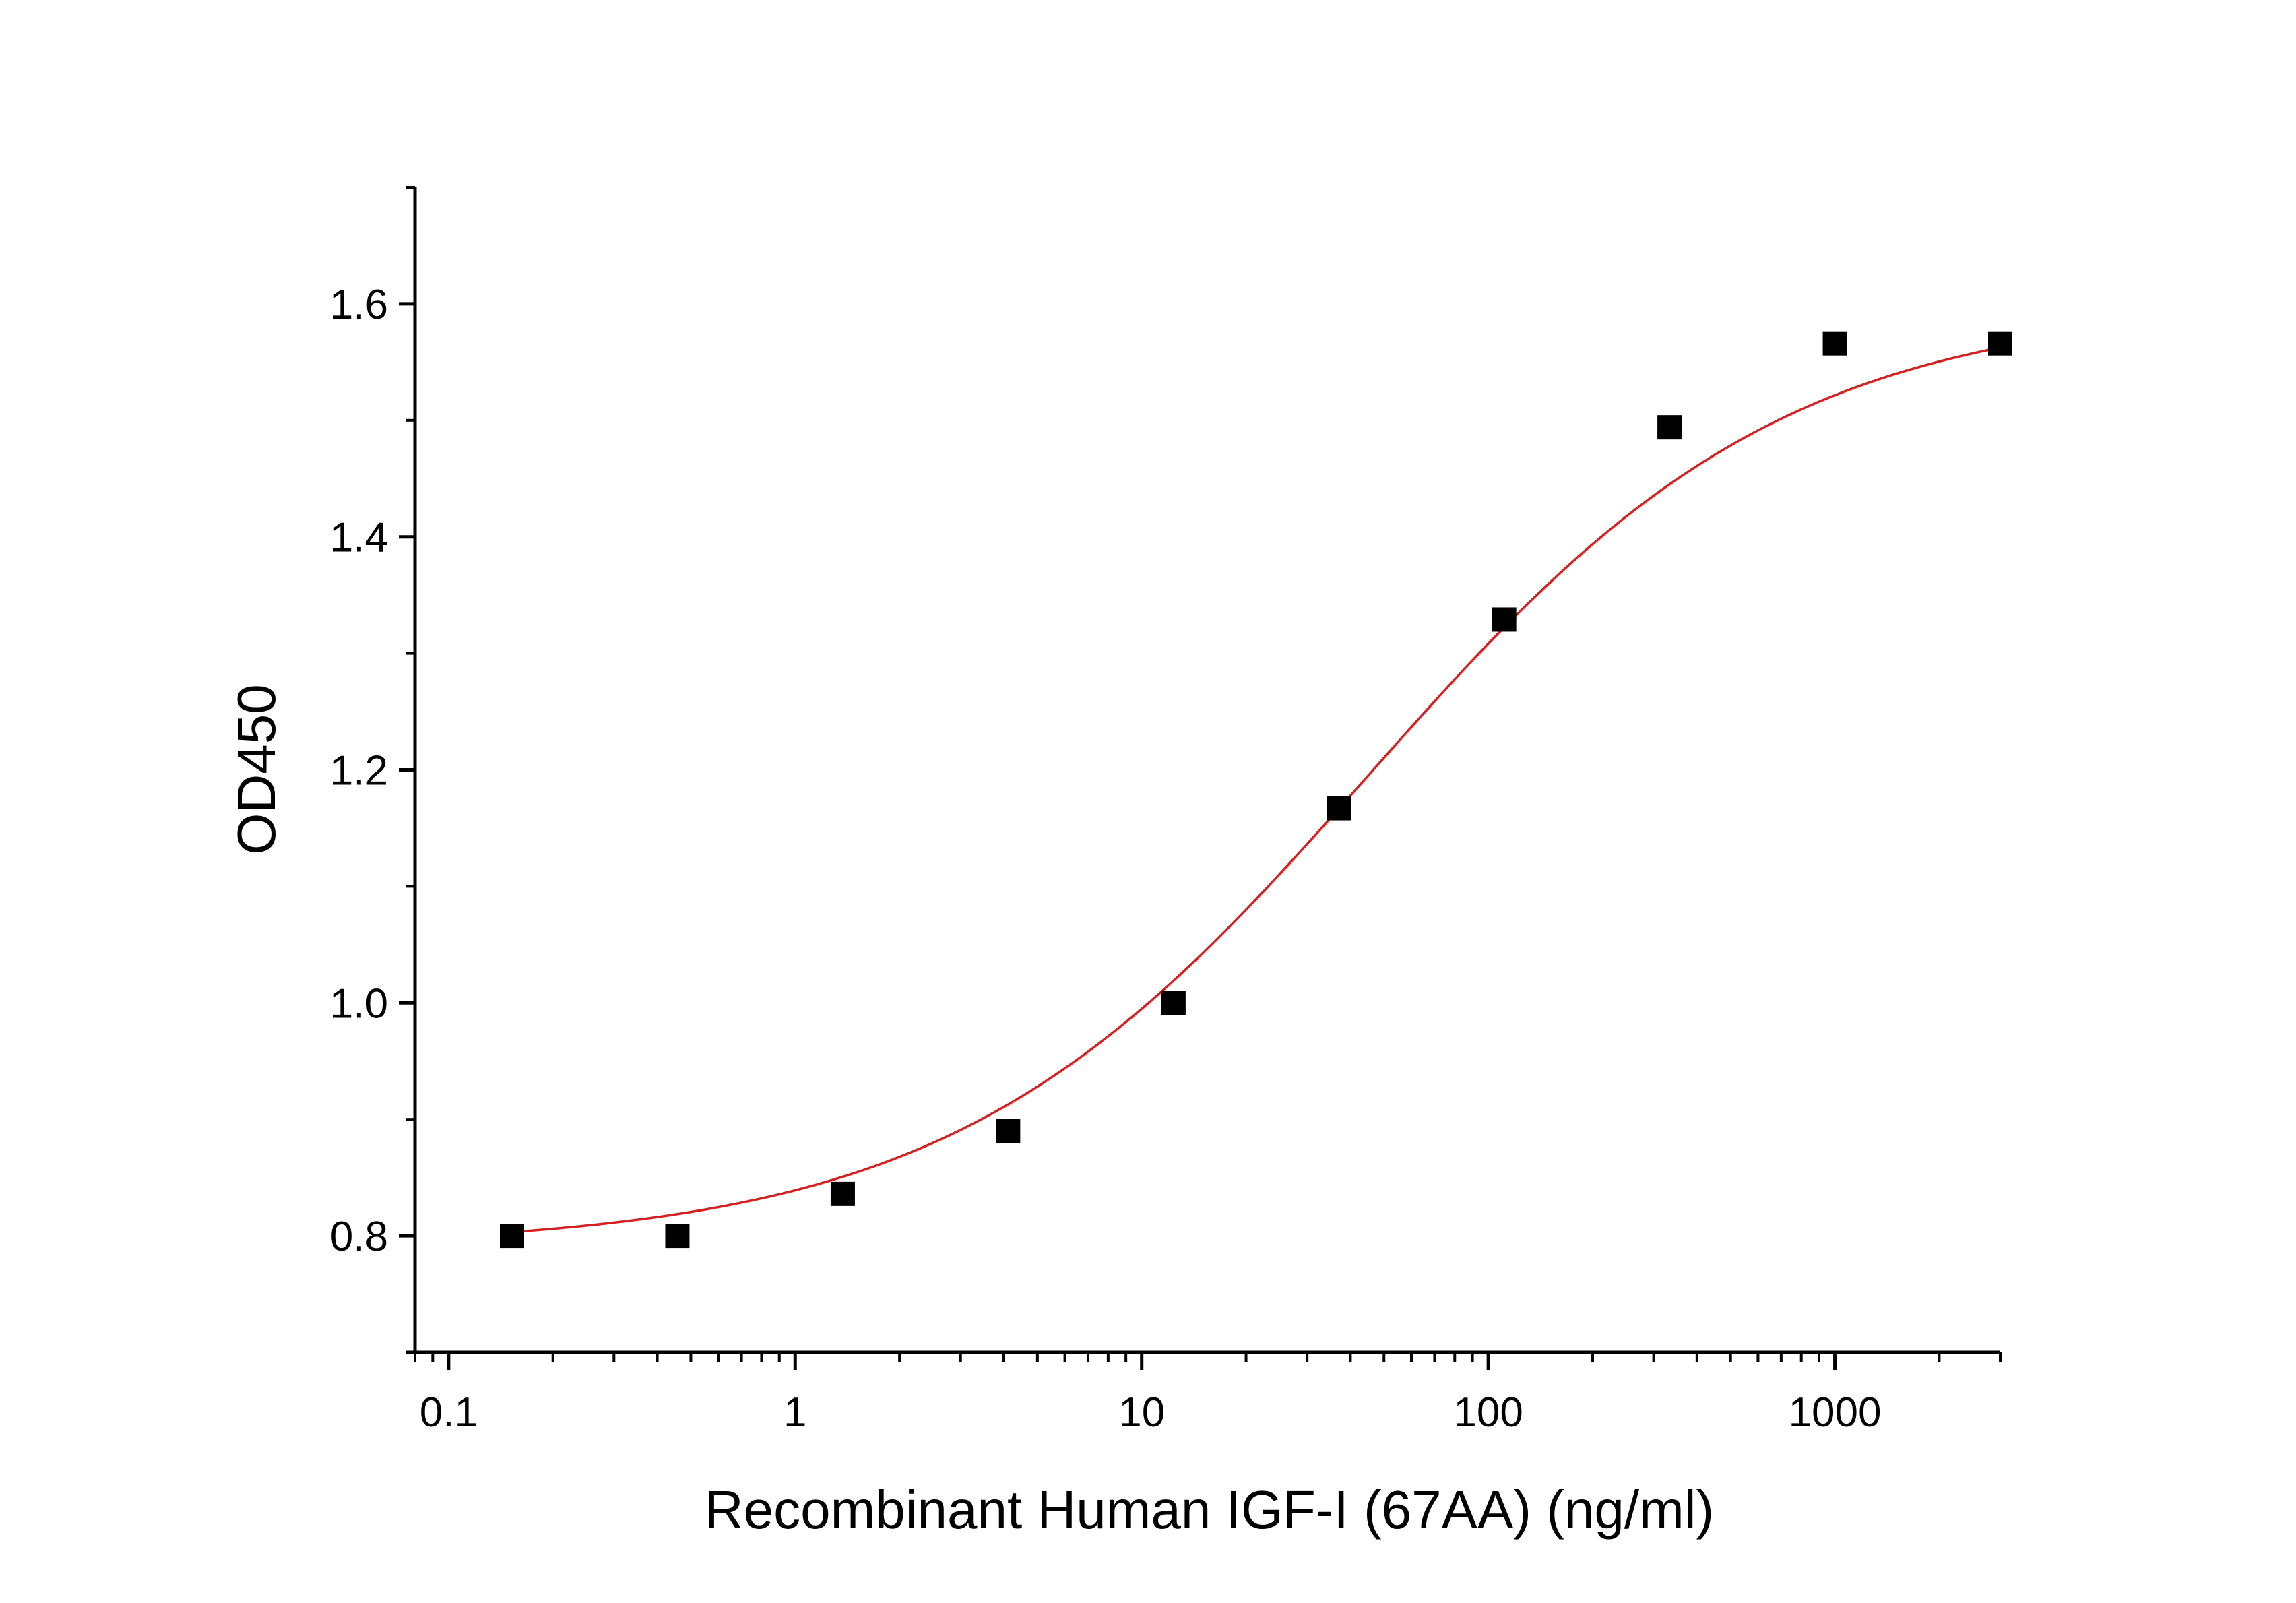 The image size is (2296, 1603). I want to click on y-tick-label: 1.6, so click(359, 305).